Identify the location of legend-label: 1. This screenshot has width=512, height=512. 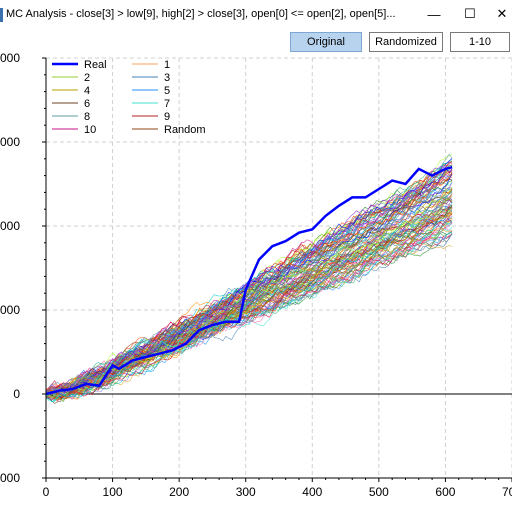
(167, 65).